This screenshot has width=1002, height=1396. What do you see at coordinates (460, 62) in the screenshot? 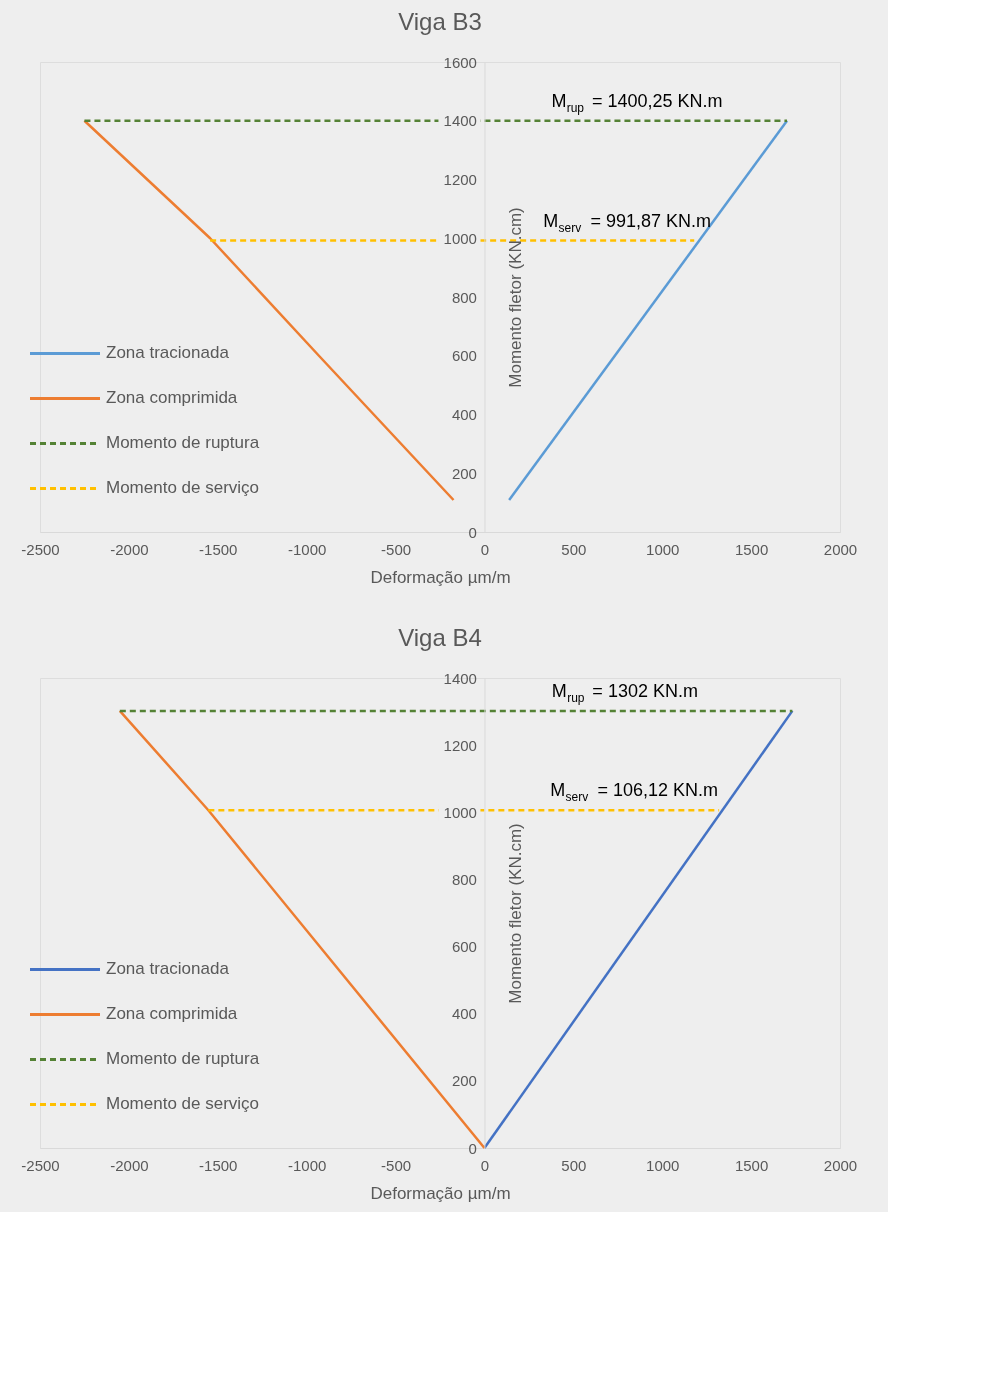
I see `y-tick-label: 1600` at bounding box center [460, 62].